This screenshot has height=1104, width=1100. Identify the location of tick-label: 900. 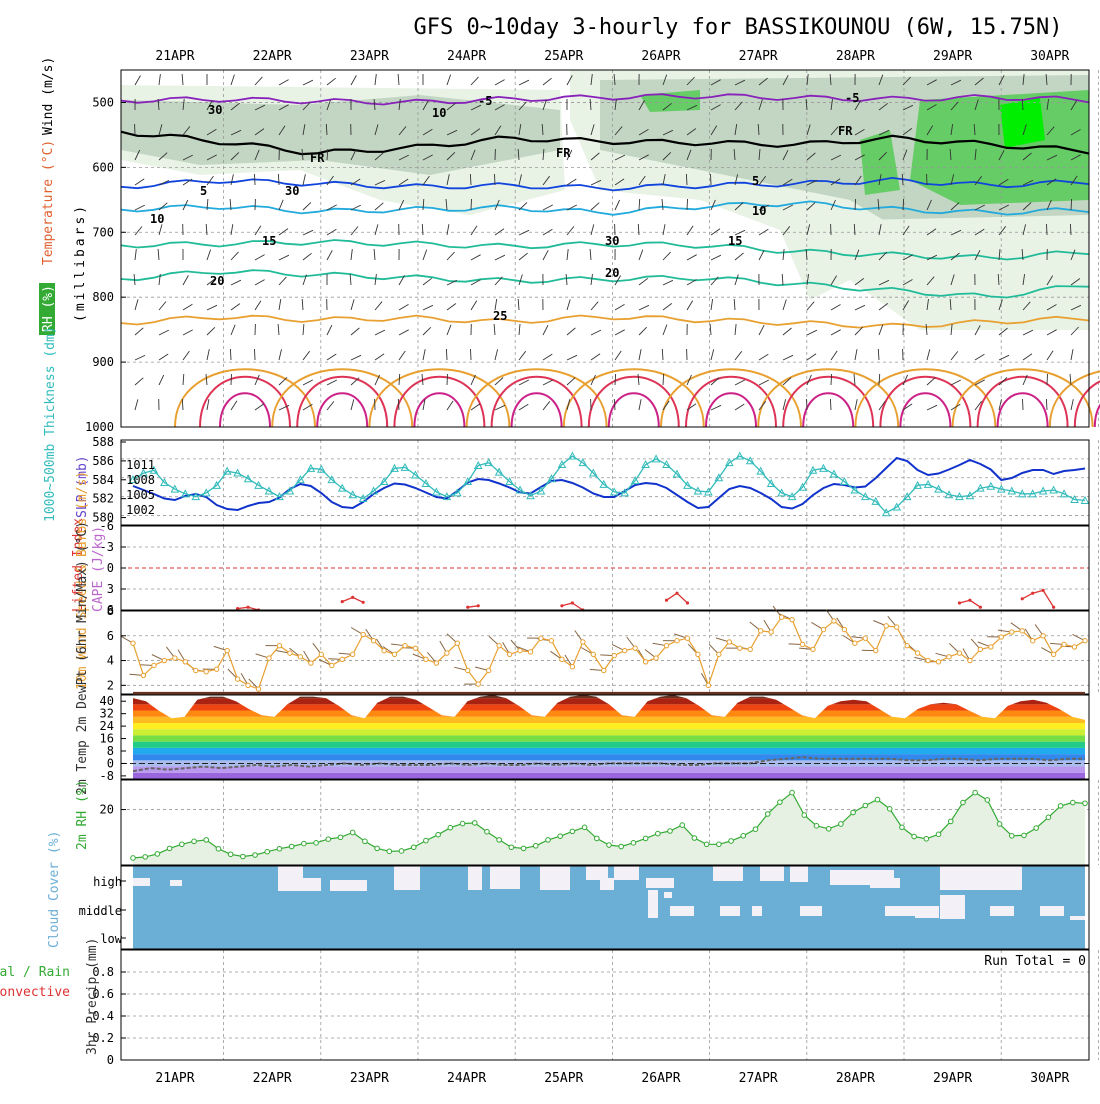
(103, 362).